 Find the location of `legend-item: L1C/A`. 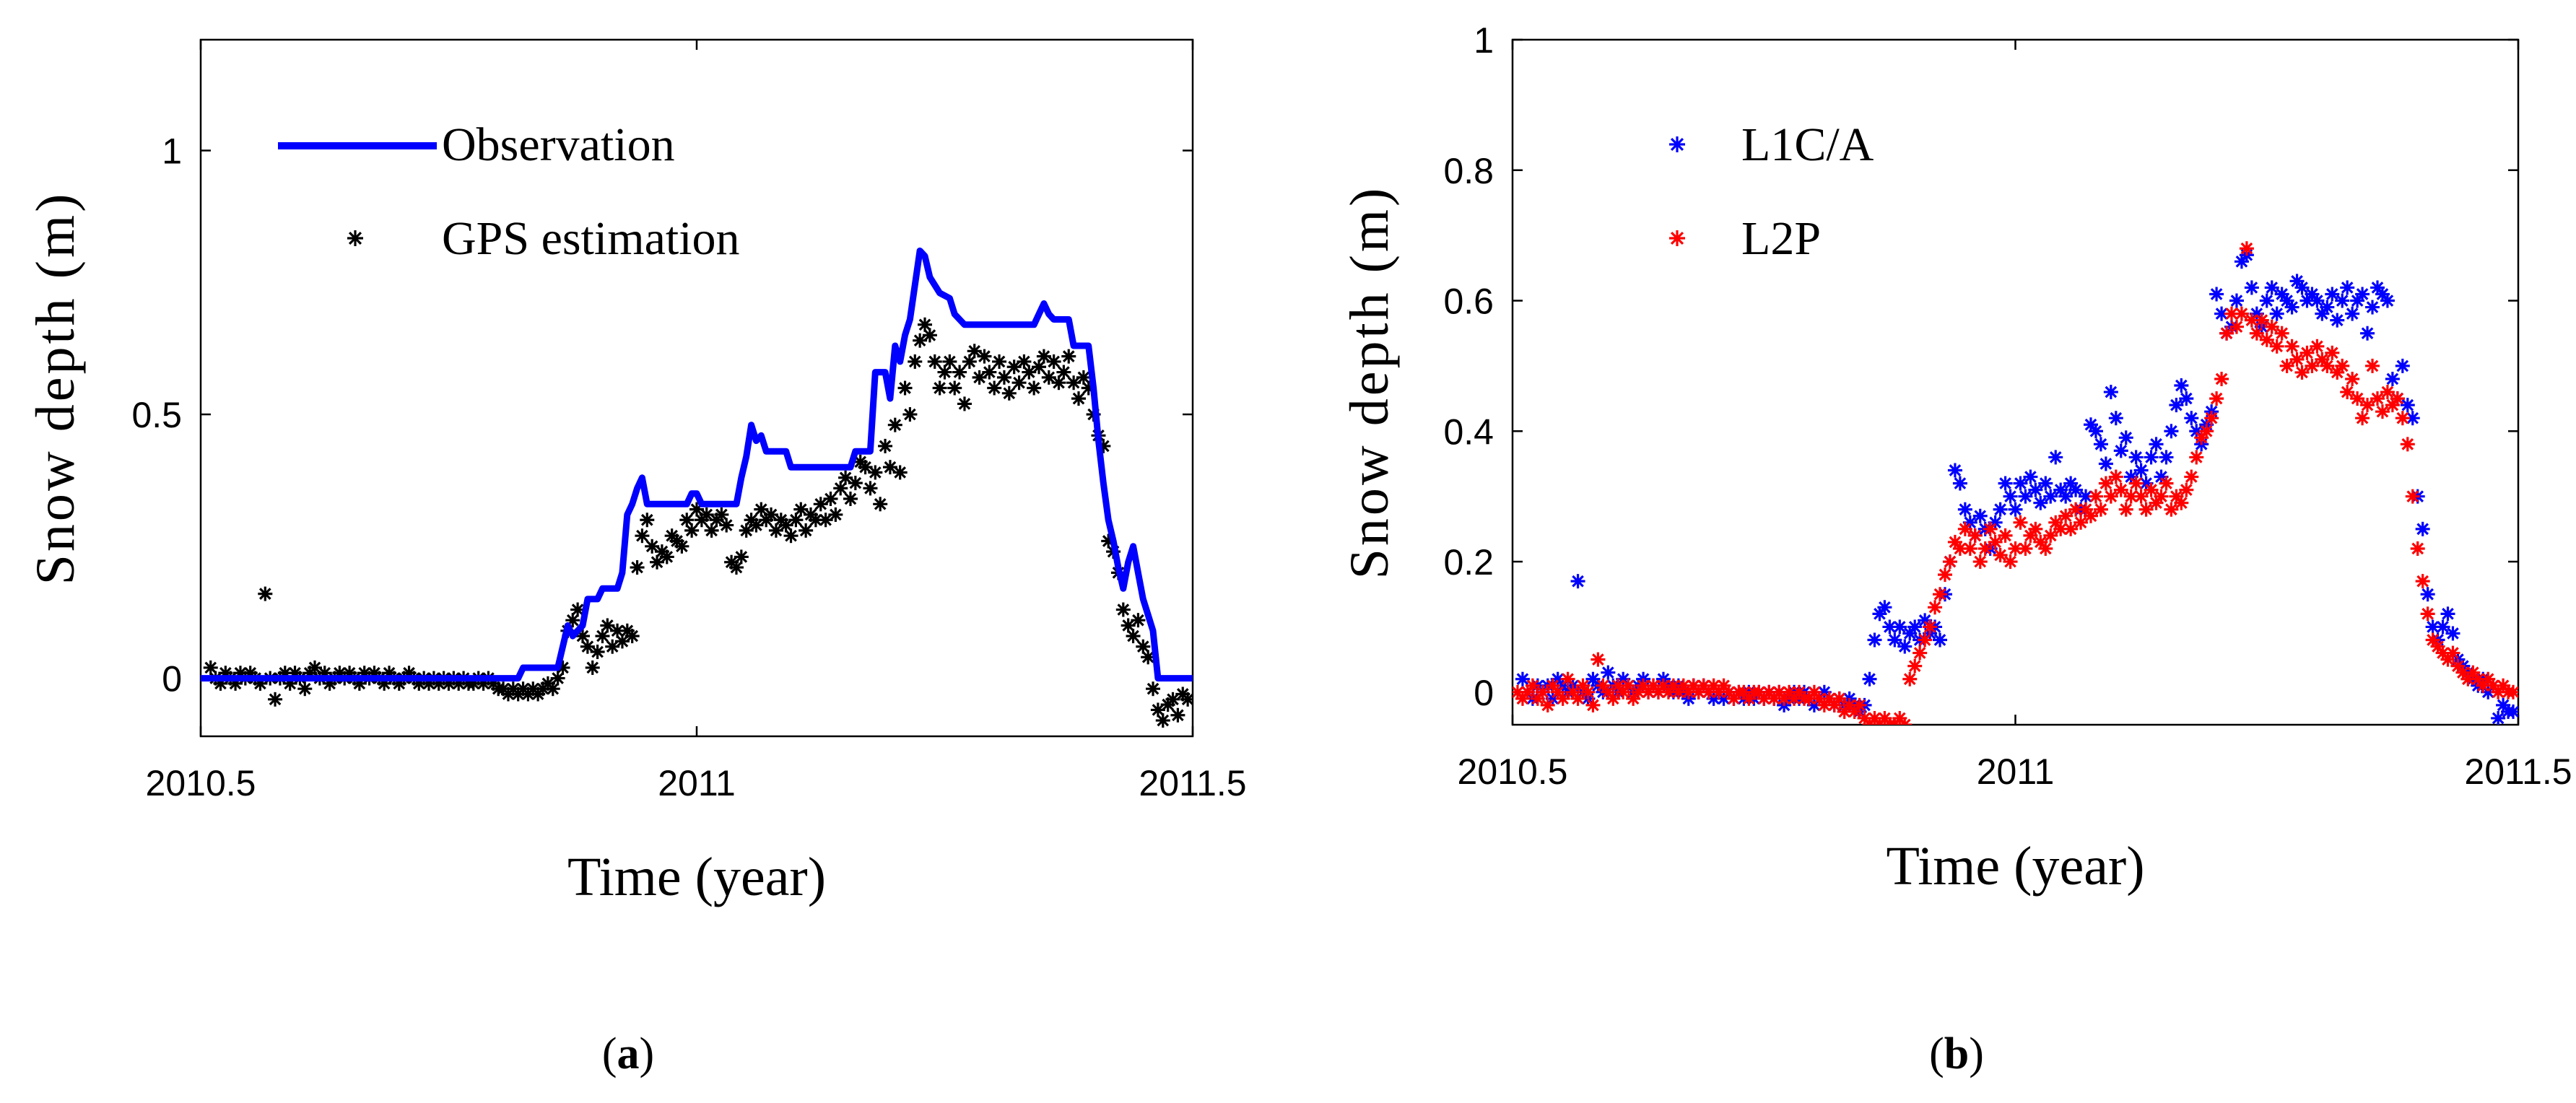

legend-item: L1C/A is located at coordinates (1772, 144).